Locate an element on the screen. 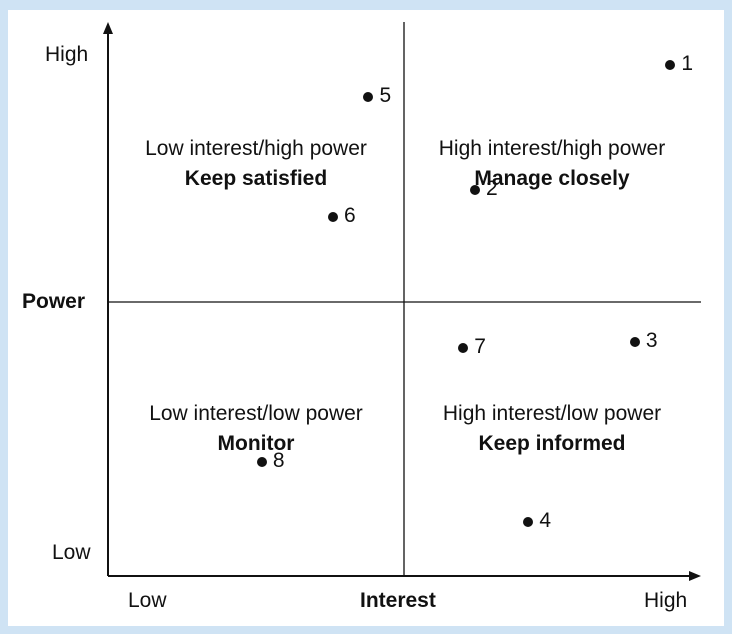  x-axis-title: Interest is located at coordinates (398, 600).